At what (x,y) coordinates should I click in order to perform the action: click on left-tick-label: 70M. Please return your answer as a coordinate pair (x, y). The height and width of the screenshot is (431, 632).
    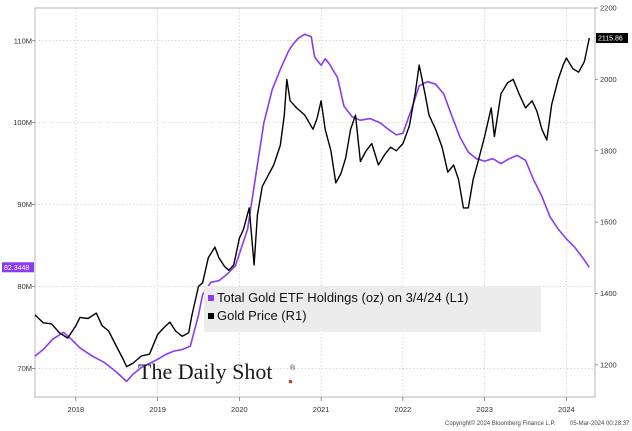
    Looking at the image, I should click on (24, 368).